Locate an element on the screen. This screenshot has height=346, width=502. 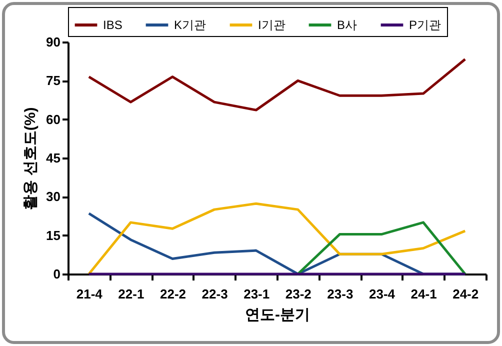
x-tick-label: 23-3 is located at coordinates (340, 294).